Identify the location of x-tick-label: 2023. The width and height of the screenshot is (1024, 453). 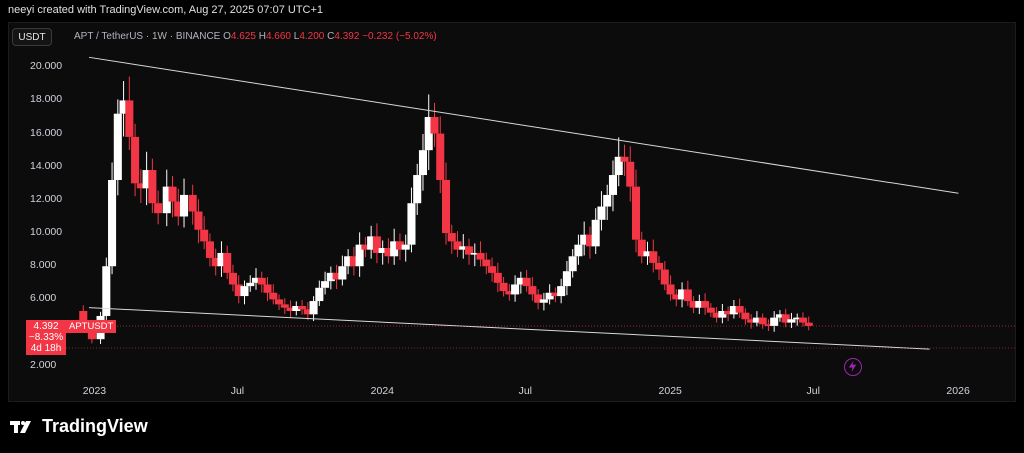
(94, 391).